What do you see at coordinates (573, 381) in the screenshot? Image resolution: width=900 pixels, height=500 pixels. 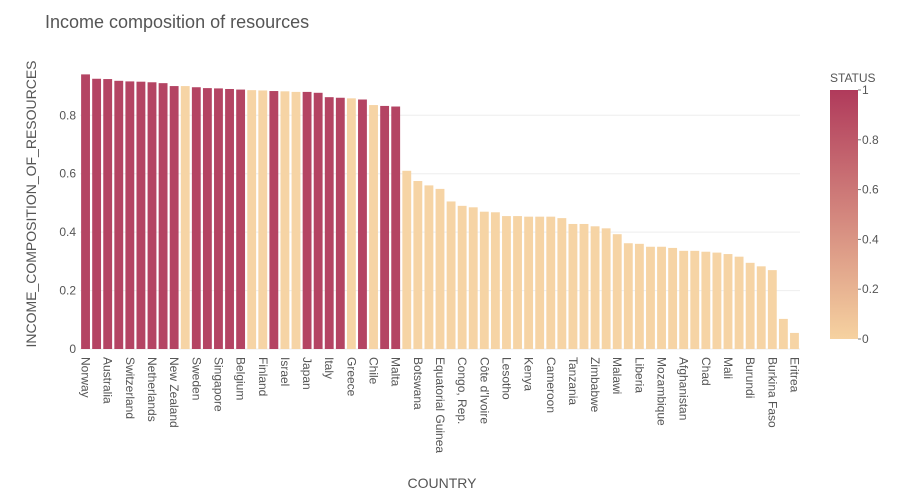 I see `x-tick-label: Tanzania` at bounding box center [573, 381].